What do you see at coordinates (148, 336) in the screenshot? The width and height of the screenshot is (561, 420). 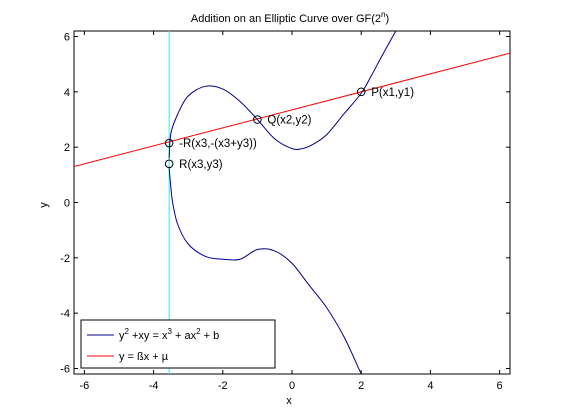 I see `legend-curve-mid: +xy = x` at bounding box center [148, 336].